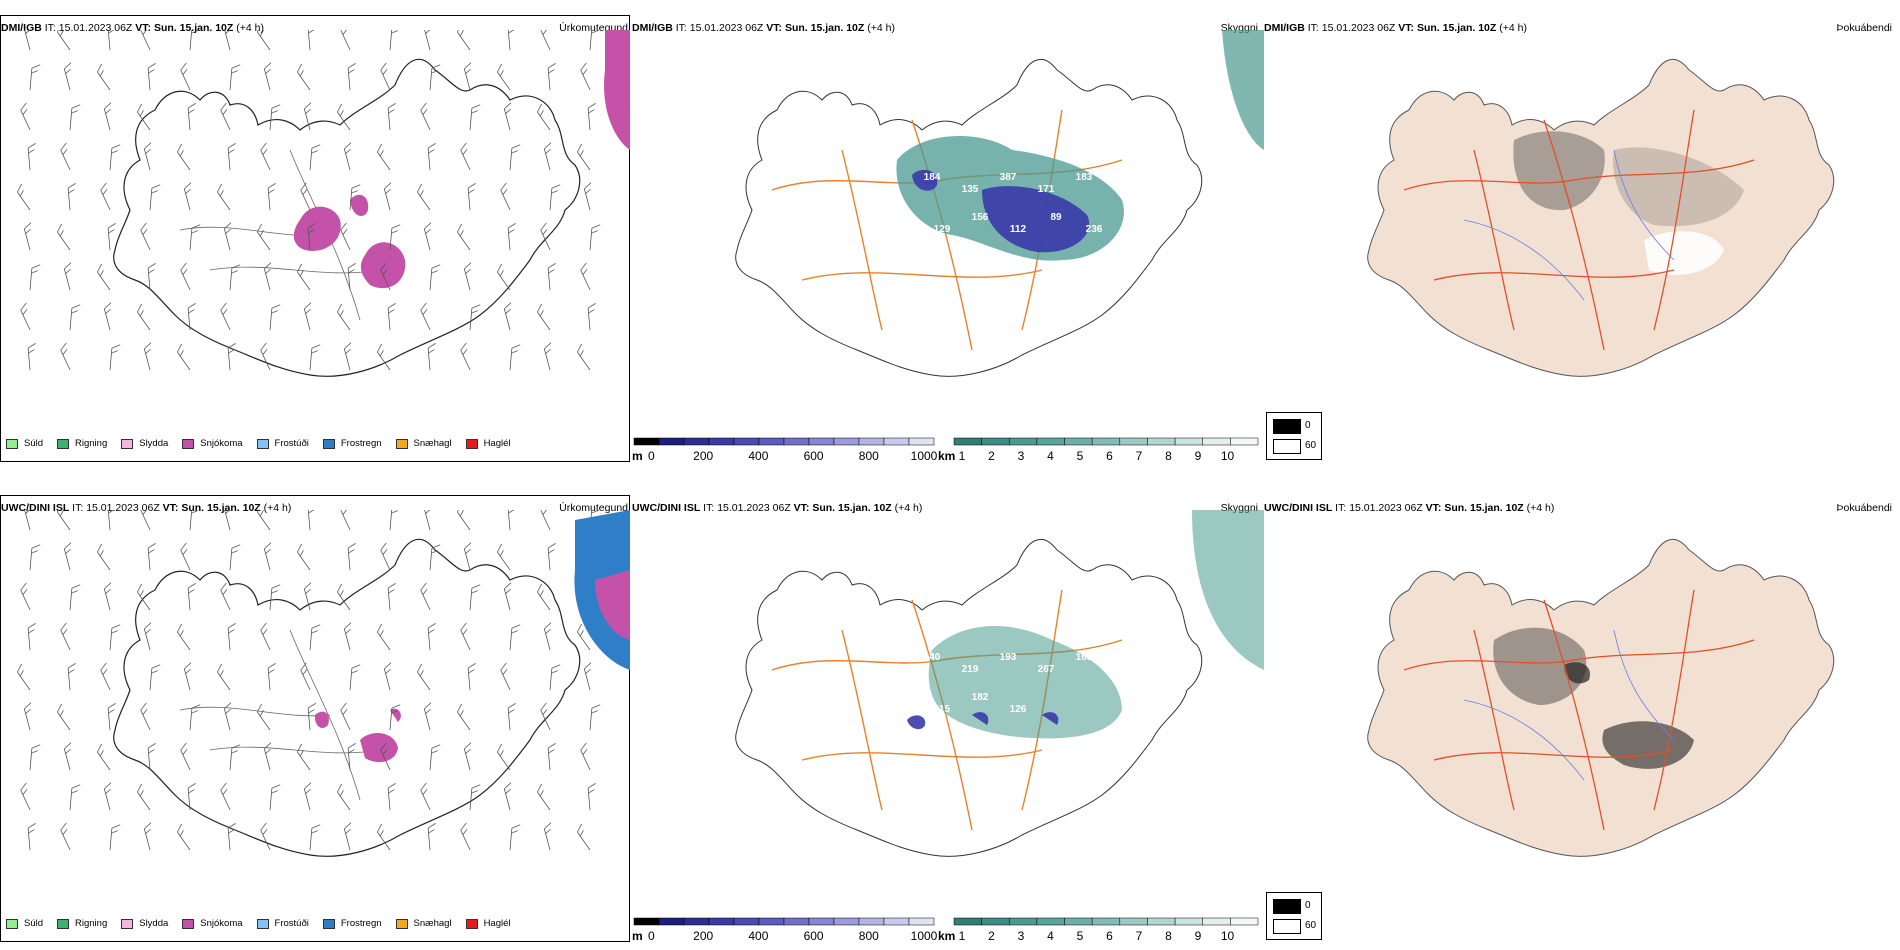 Image resolution: width=1900 pixels, height=950 pixels. I want to click on precip-map, so click(323, 683).